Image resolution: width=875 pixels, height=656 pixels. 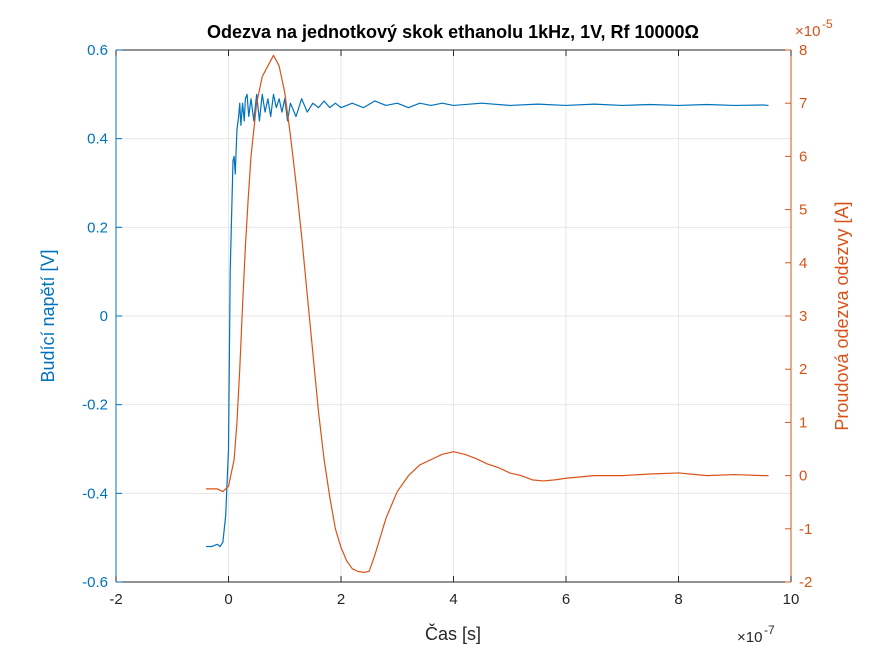 What do you see at coordinates (341, 599) in the screenshot?
I see `x-tick-label: 2` at bounding box center [341, 599].